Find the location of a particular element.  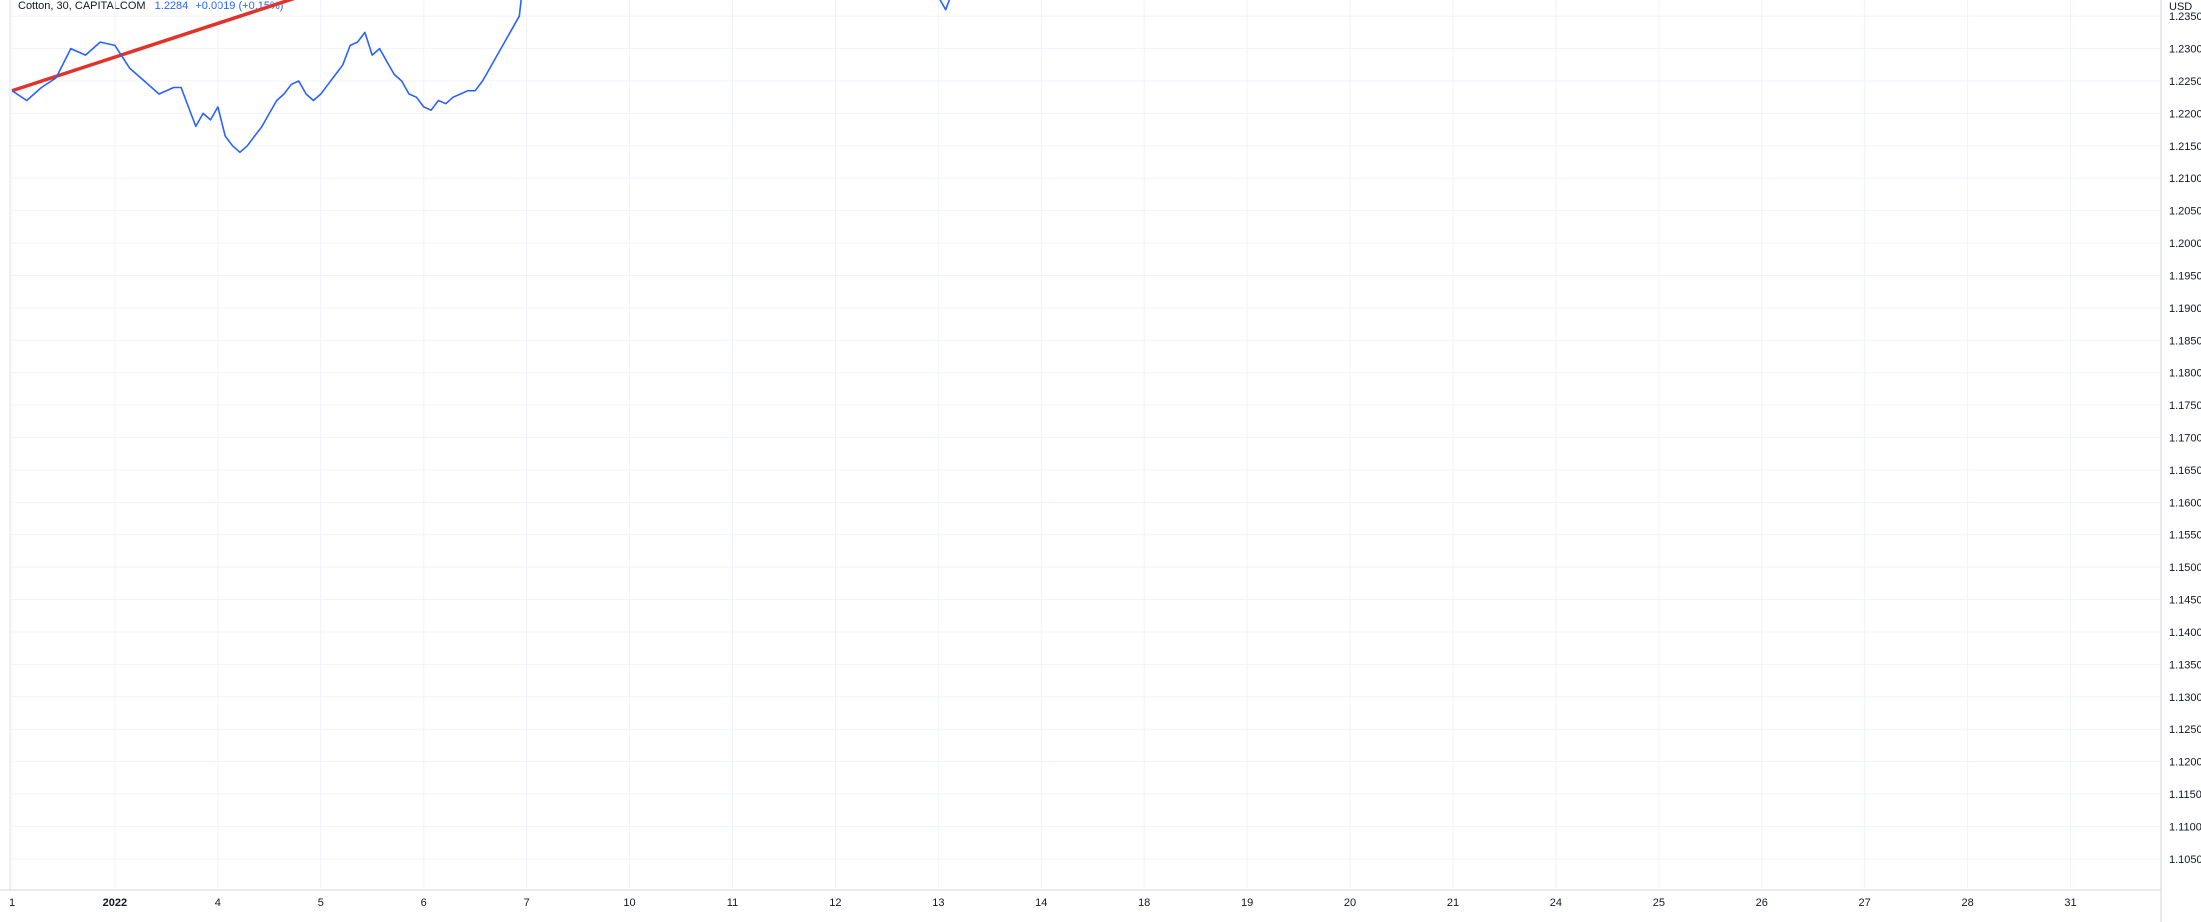

price-tick-label: 1.1100 is located at coordinates (2185, 827).